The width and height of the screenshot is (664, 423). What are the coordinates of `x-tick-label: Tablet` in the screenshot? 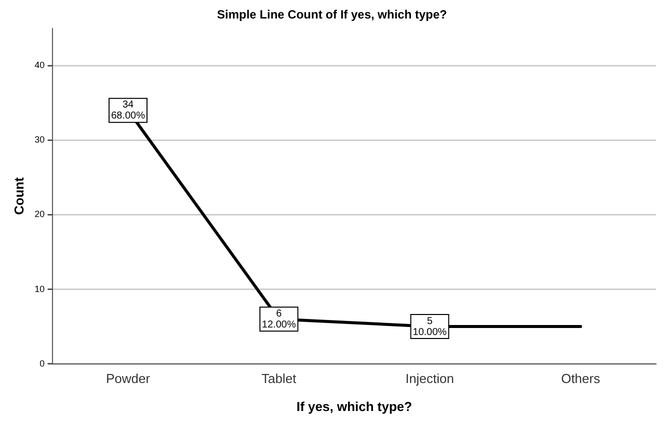 It's located at (279, 378).